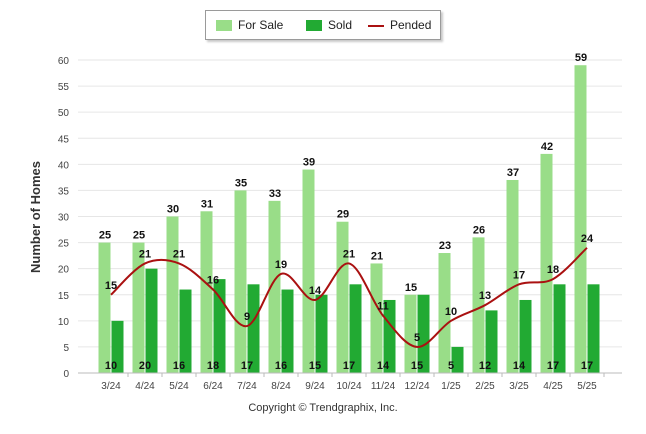  What do you see at coordinates (241, 183) in the screenshot?
I see `label-for-sale: 35` at bounding box center [241, 183].